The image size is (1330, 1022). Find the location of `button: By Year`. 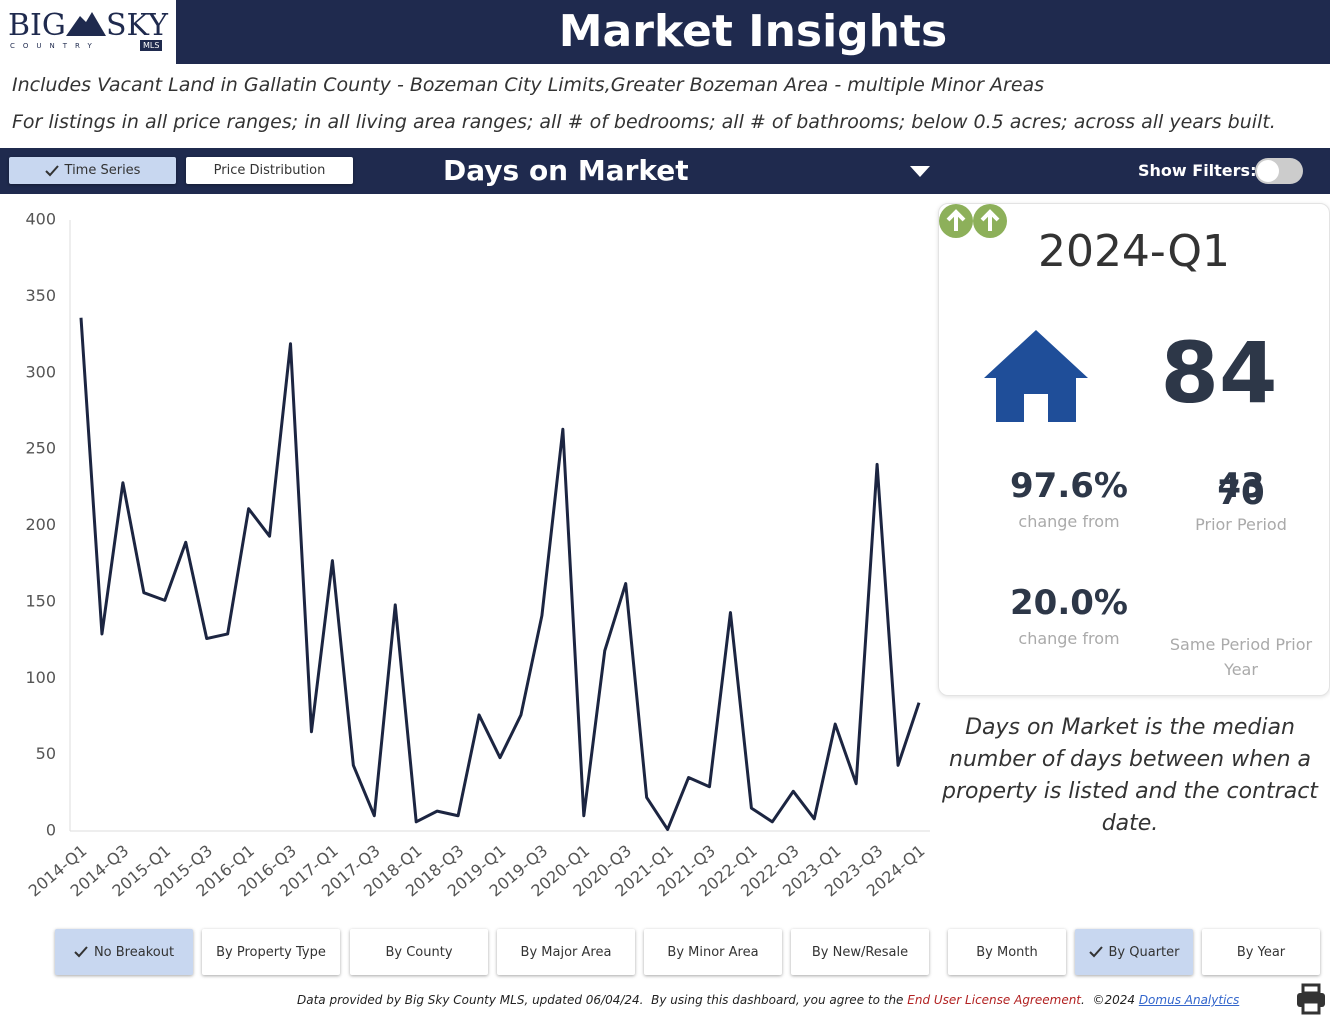

button: By Year is located at coordinates (1261, 952).